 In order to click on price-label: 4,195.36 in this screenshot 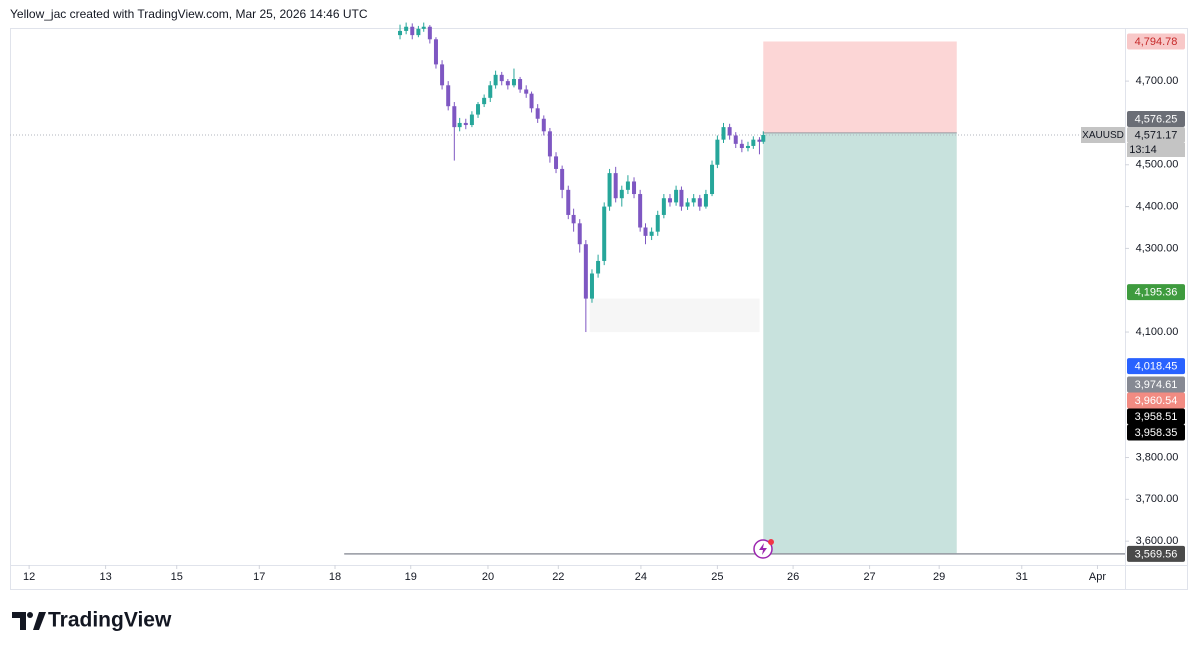, I will do `click(1156, 293)`.